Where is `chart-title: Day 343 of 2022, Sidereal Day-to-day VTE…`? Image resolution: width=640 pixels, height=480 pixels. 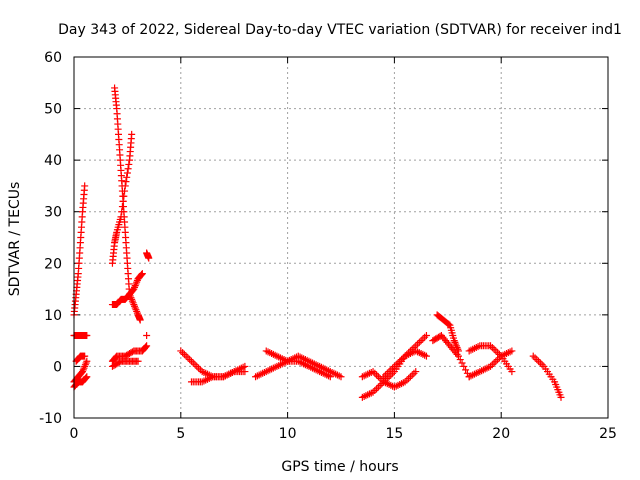 chart-title: Day 343 of 2022, Sidereal Day-to-day VTE… is located at coordinates (340, 30).